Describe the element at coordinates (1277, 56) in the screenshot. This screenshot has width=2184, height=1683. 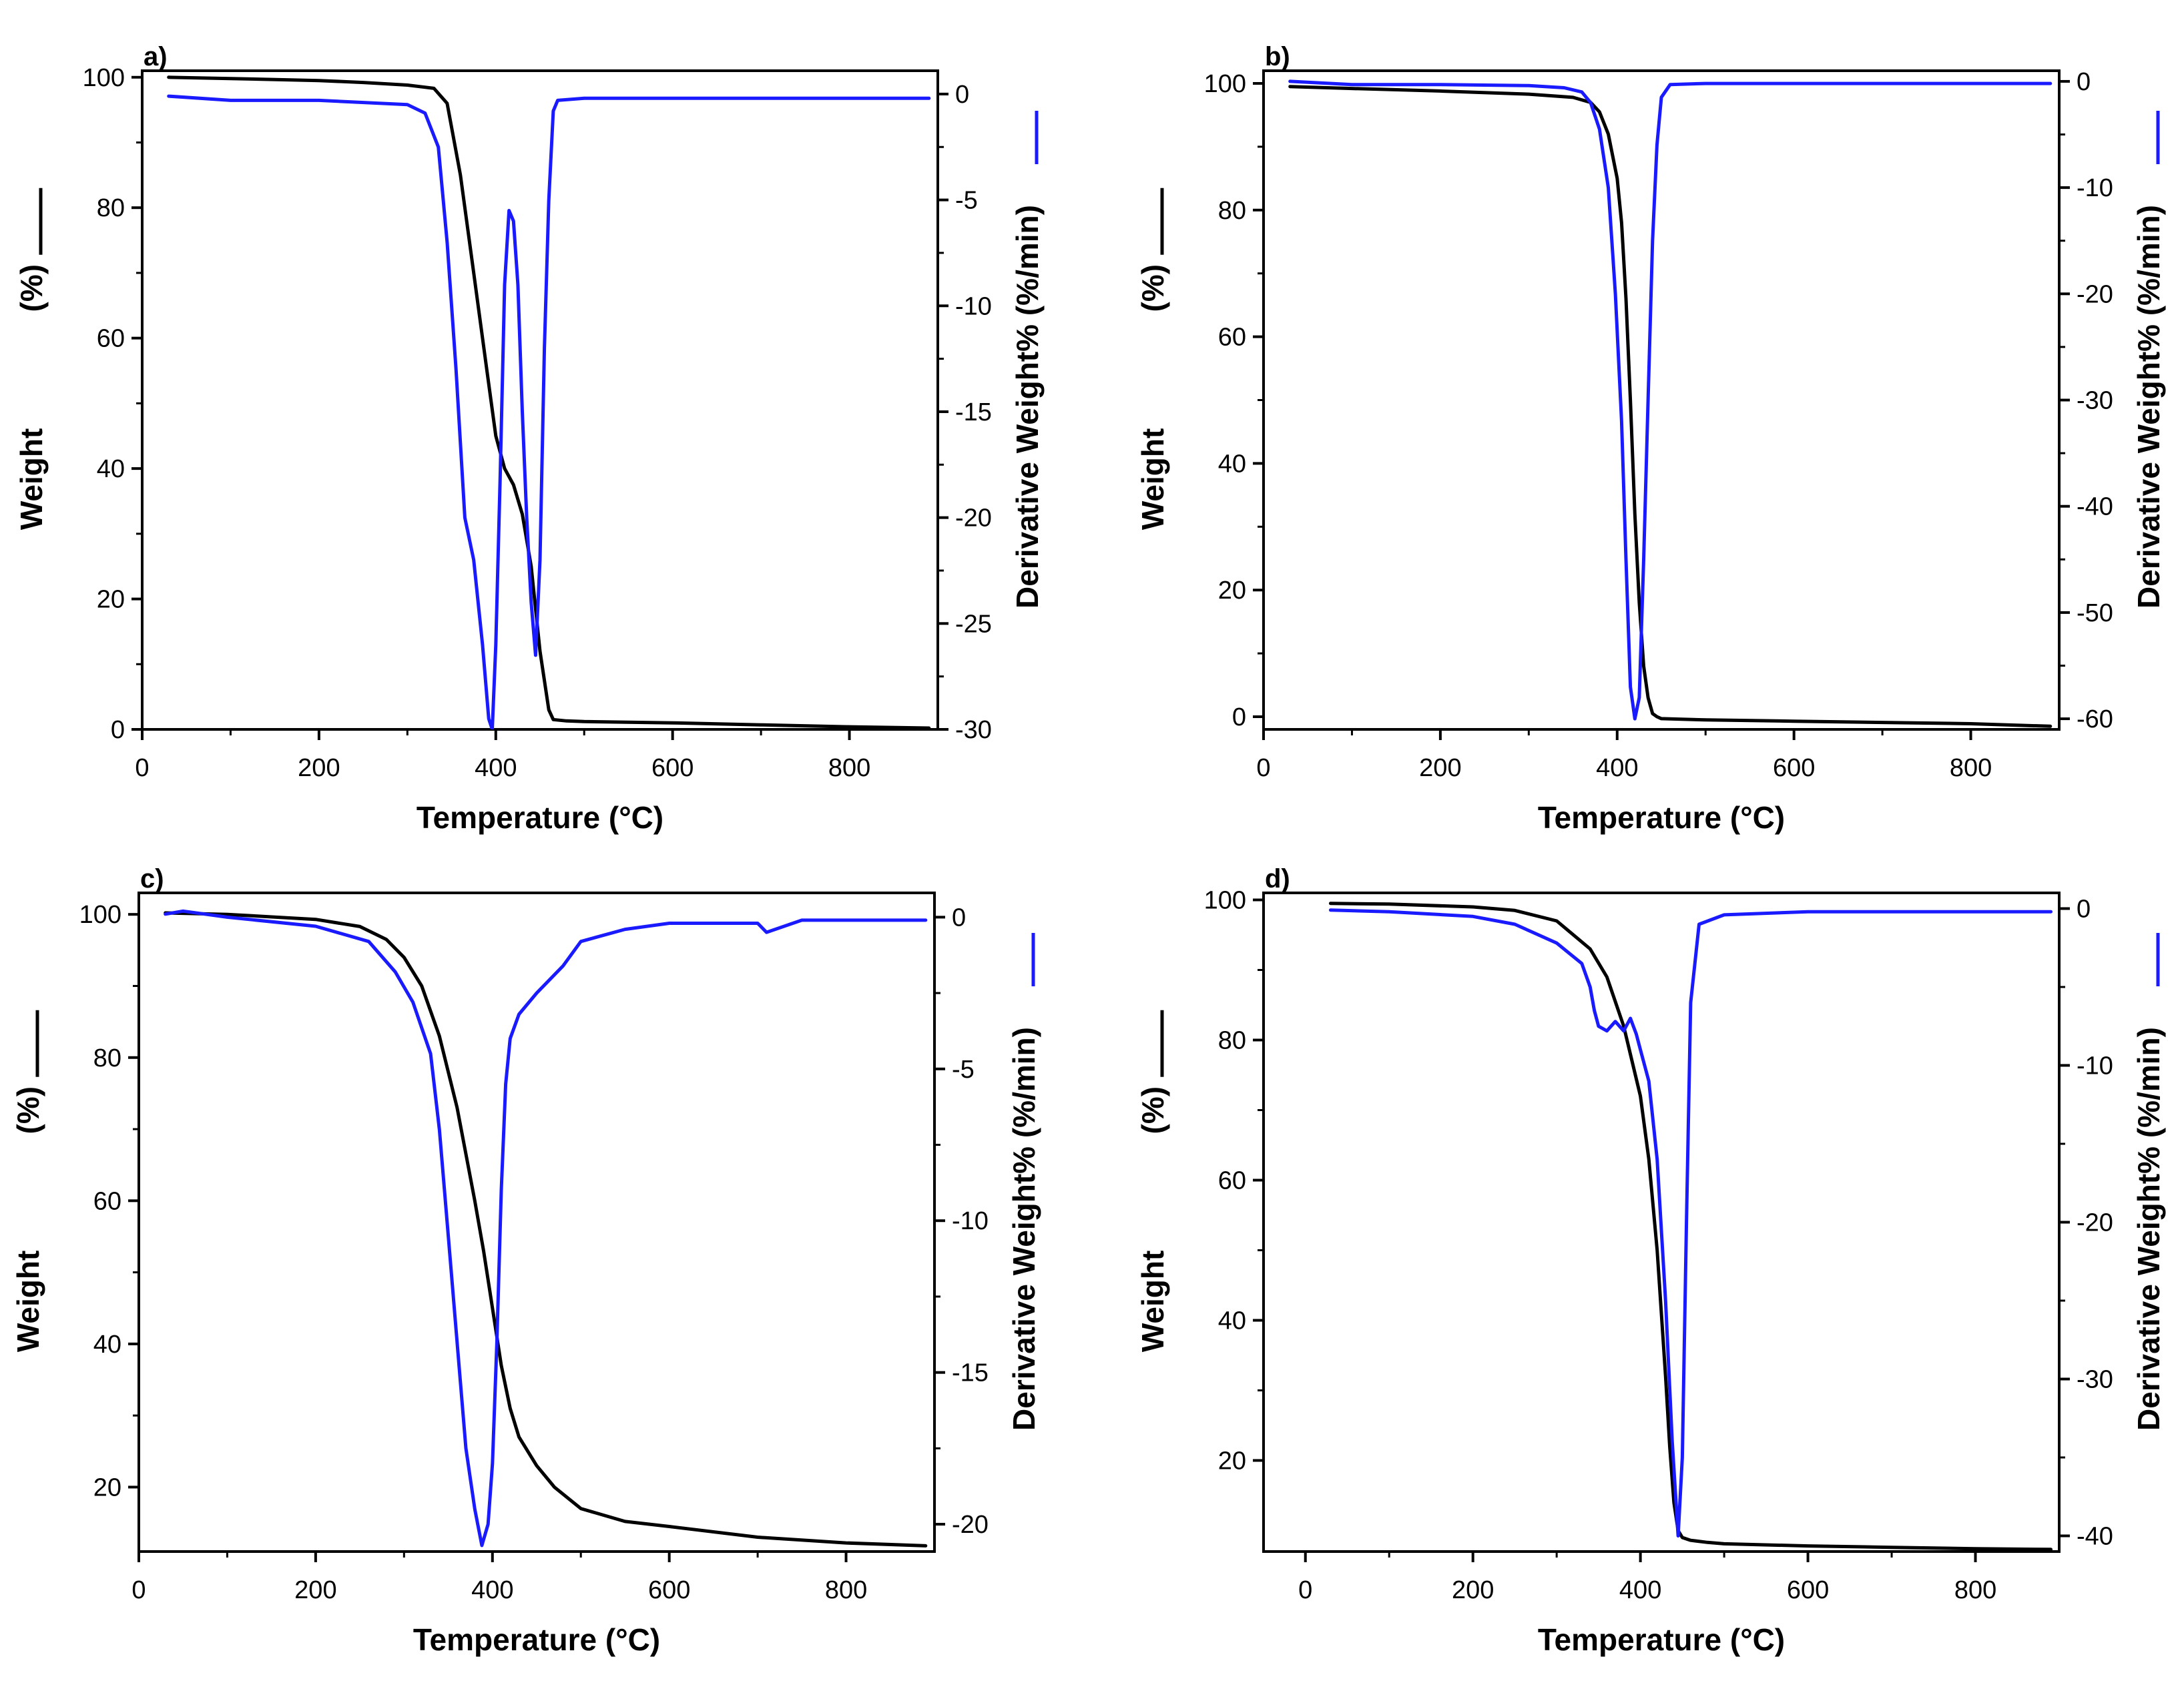
I see `panel-label: b)` at that location.